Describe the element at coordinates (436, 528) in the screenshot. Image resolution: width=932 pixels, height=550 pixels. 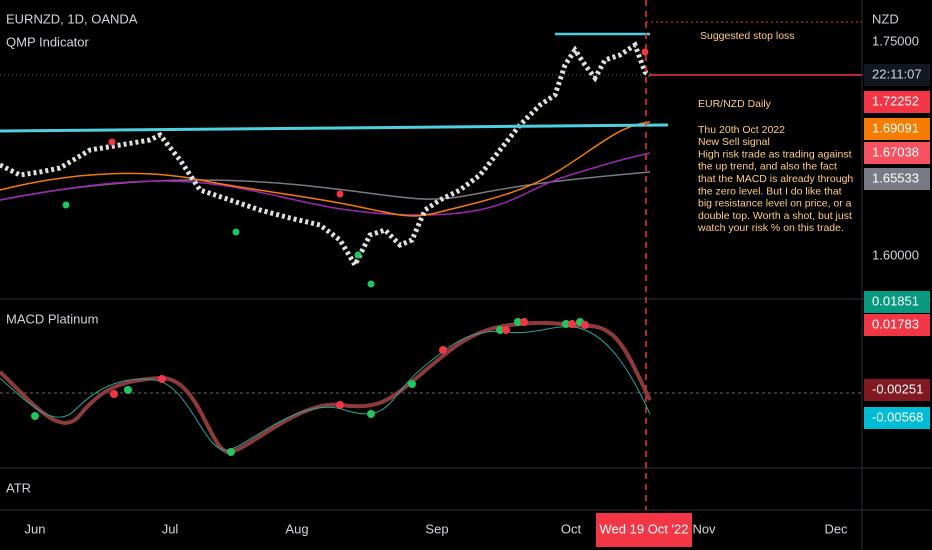
I see `time-label: Sep` at that location.